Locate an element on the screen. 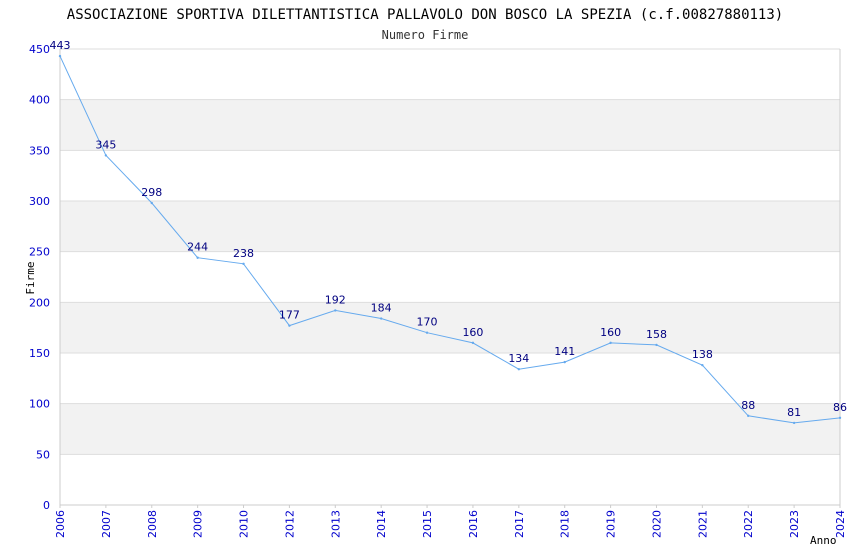 The image size is (850, 550). data-label: 192 is located at coordinates (335, 299).